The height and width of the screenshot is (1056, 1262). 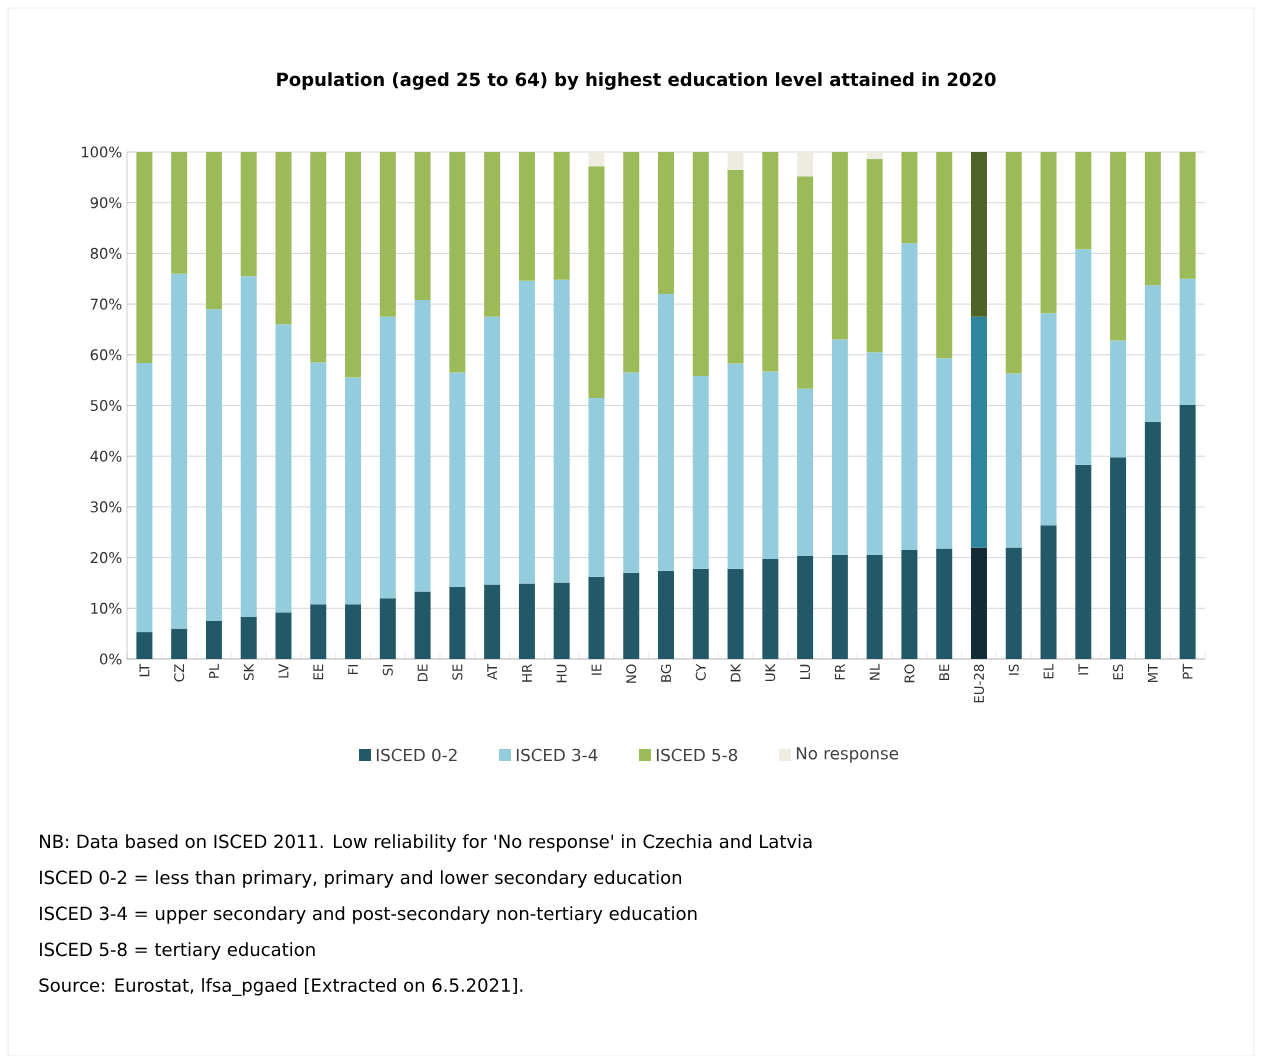 What do you see at coordinates (214, 670) in the screenshot?
I see `x-tick-label: PL` at bounding box center [214, 670].